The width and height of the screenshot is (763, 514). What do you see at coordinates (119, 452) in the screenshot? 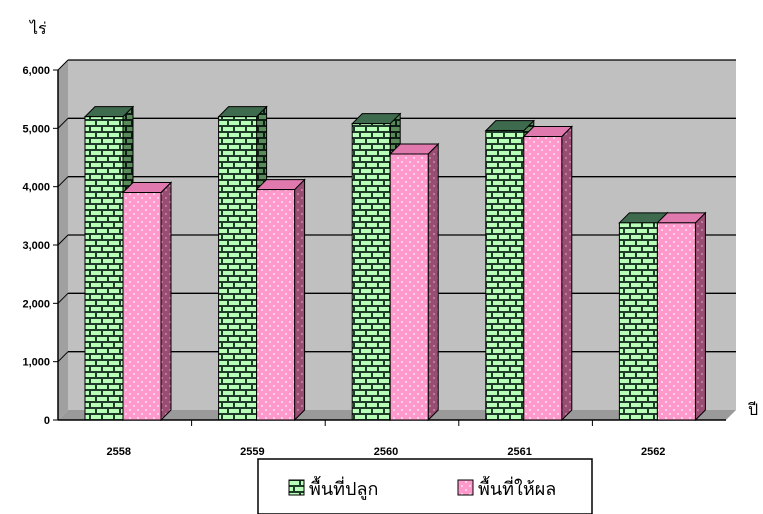
I see `x-tick-label: 2558` at bounding box center [119, 452].